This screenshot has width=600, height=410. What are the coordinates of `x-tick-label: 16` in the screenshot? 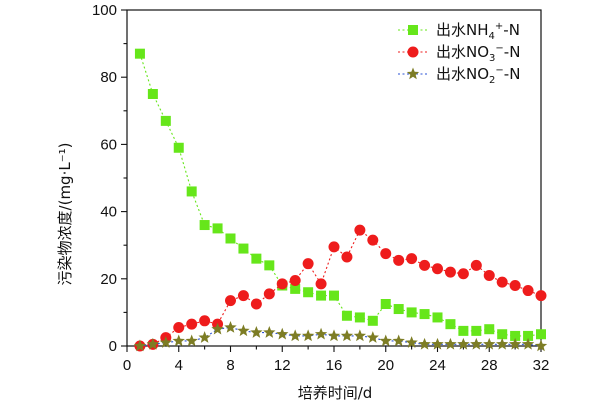 It's located at (334, 365).